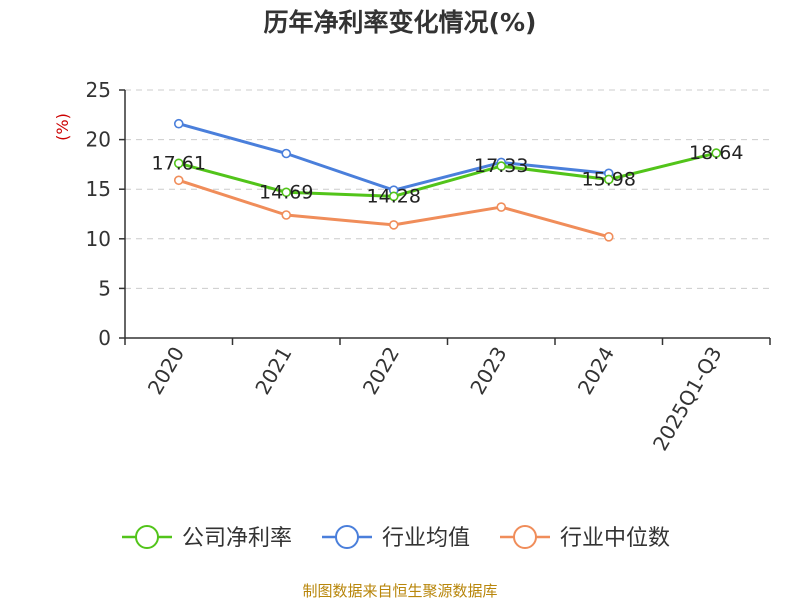 This screenshot has width=800, height=600. I want to click on series-layer, so click(447, 180).